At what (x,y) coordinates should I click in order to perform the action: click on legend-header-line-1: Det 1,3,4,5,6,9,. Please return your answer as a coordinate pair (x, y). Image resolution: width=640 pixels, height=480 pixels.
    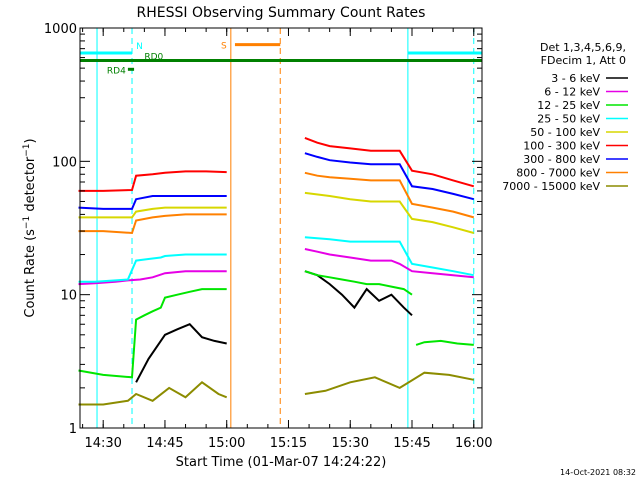
    Looking at the image, I should click on (583, 47).